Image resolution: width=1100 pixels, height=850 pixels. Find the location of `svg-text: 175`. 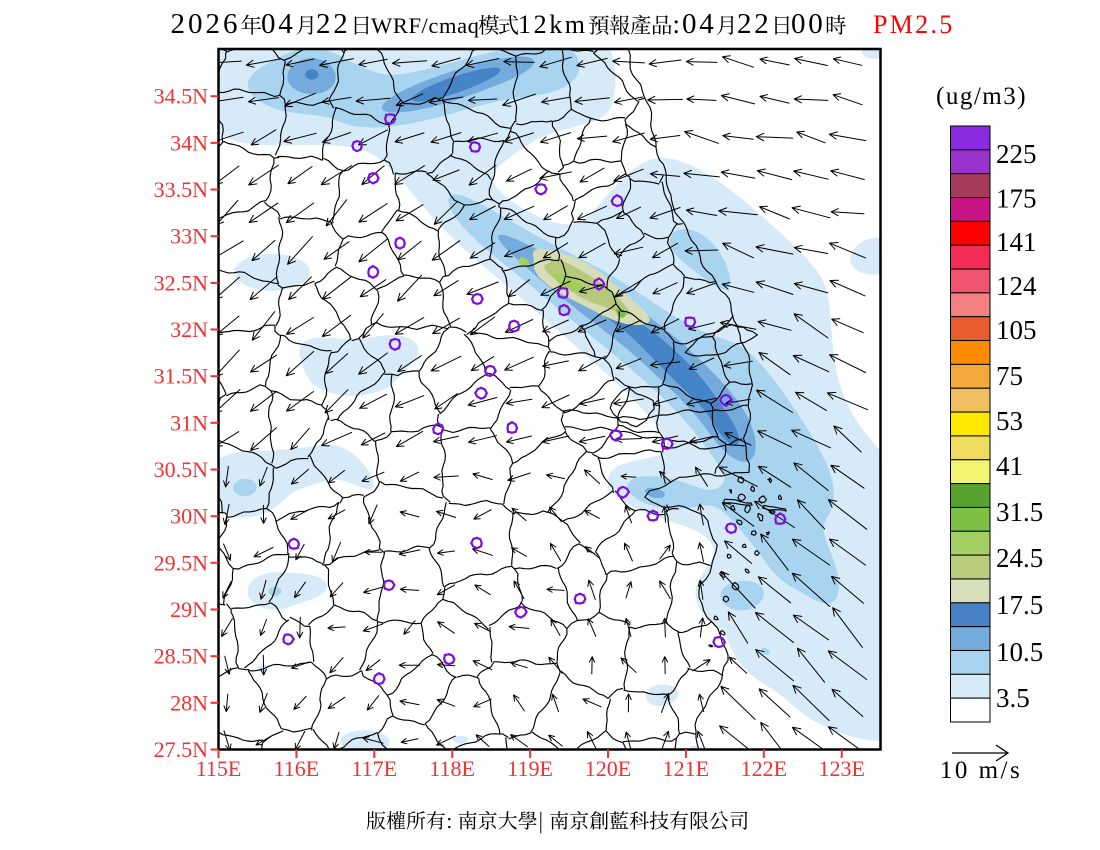

svg-text: 175 is located at coordinates (1016, 199).